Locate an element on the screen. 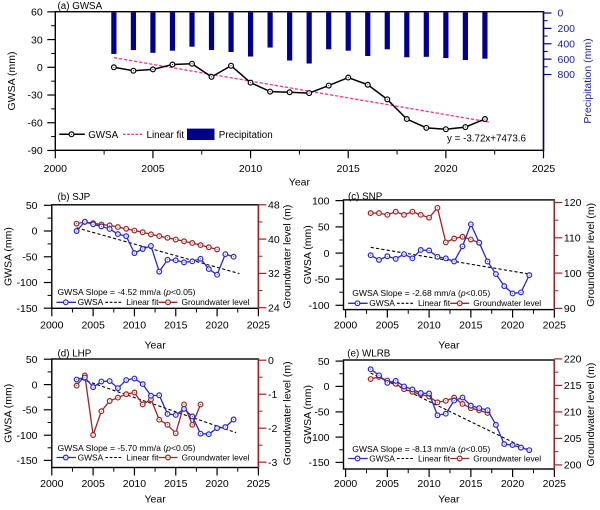 This screenshot has width=600, height=510. svg-text: -3 is located at coordinates (272, 463).